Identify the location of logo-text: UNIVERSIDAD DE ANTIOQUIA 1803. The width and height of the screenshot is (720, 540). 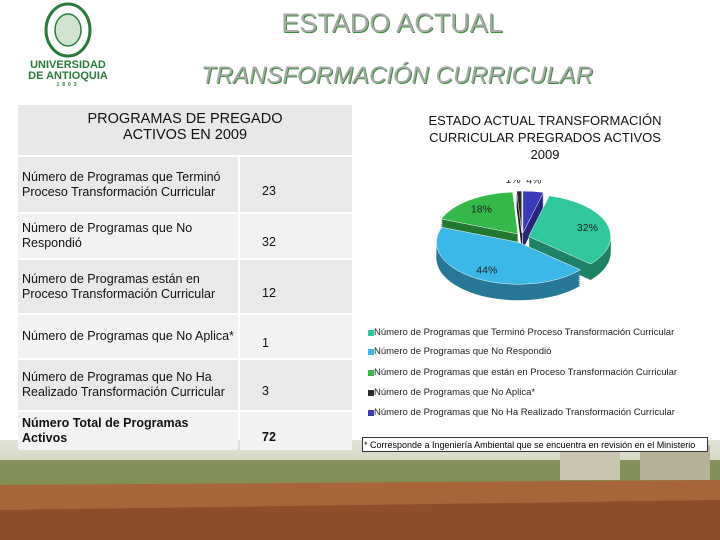
(68, 74).